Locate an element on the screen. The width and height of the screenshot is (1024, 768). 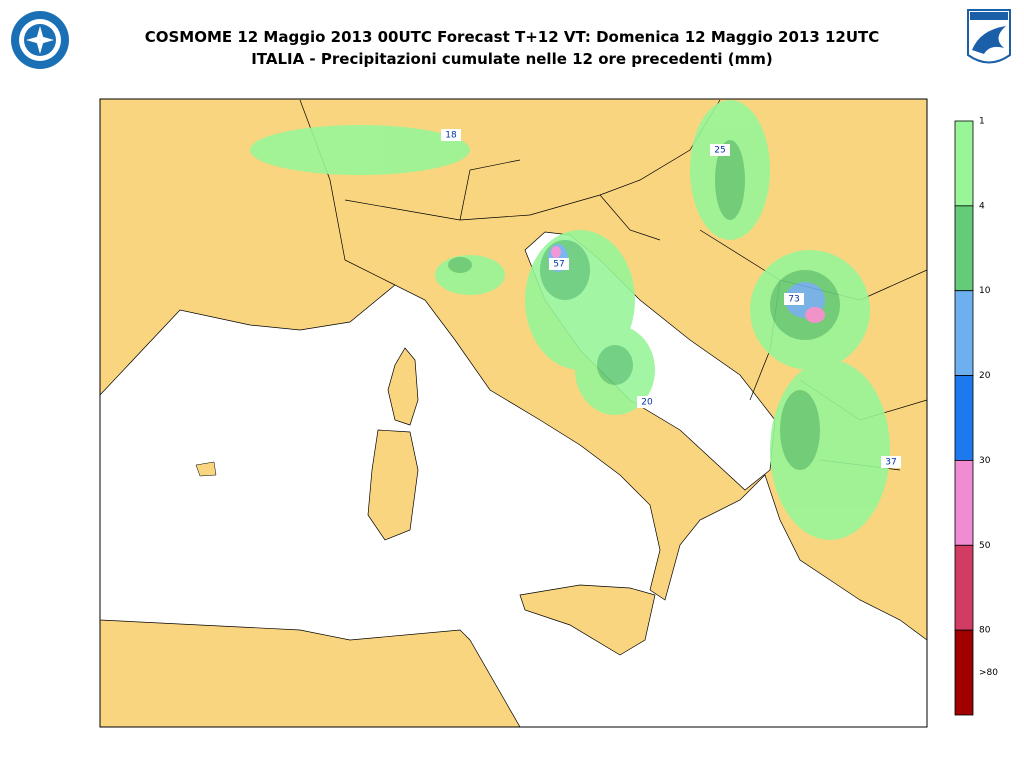
max-label: 18 is located at coordinates (451, 136).